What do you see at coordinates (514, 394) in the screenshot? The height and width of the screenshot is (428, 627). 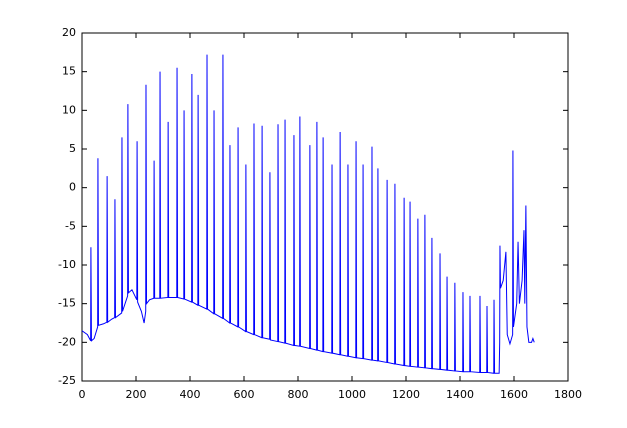 I see `x-tick-label: 1600` at bounding box center [514, 394].